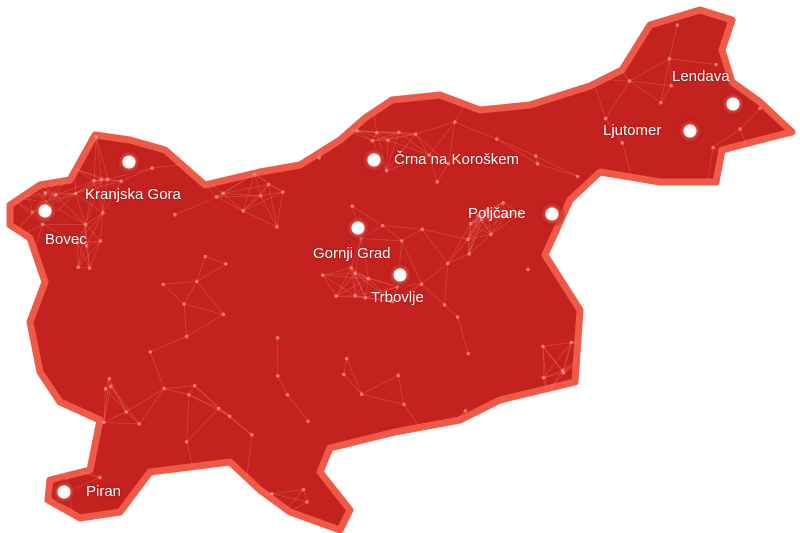 This screenshot has height=533, width=800. What do you see at coordinates (352, 253) in the screenshot?
I see `city-label-gornji-grad: Gornji Grad` at bounding box center [352, 253].